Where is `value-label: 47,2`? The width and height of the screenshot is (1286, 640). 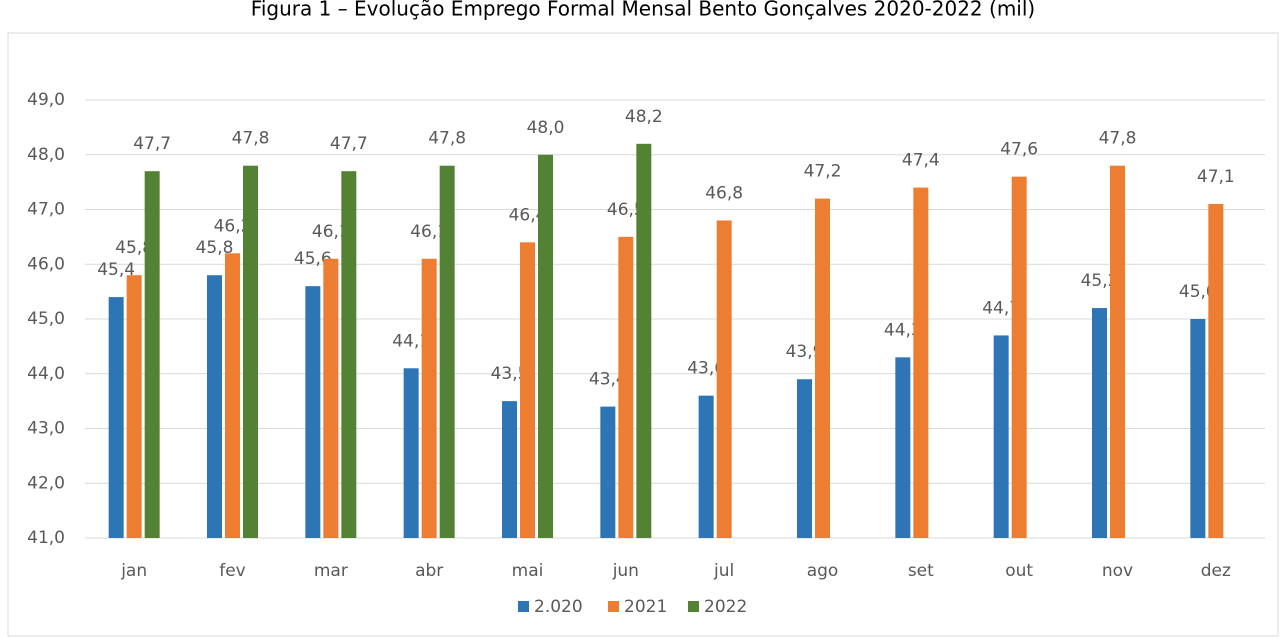
value-label: 47,2 is located at coordinates (823, 172).